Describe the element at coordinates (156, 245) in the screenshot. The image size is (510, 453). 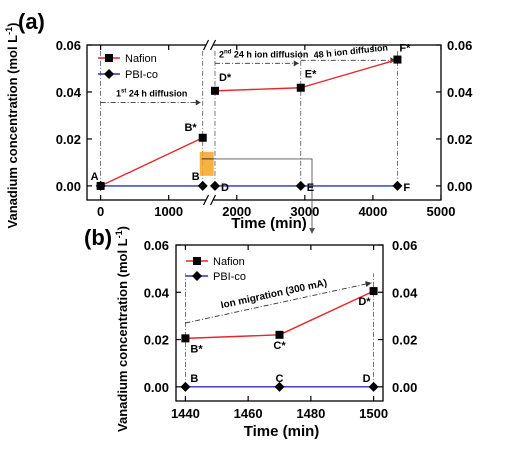
I see `y-tick-label-b: 0.06` at that location.